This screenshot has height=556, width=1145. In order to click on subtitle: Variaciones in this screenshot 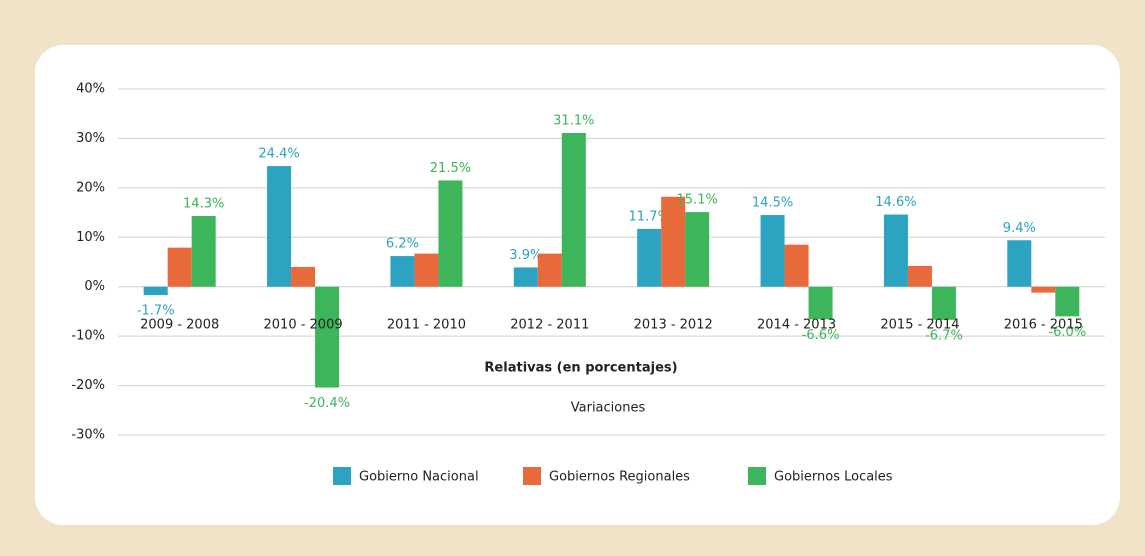, I will do `click(608, 408)`.